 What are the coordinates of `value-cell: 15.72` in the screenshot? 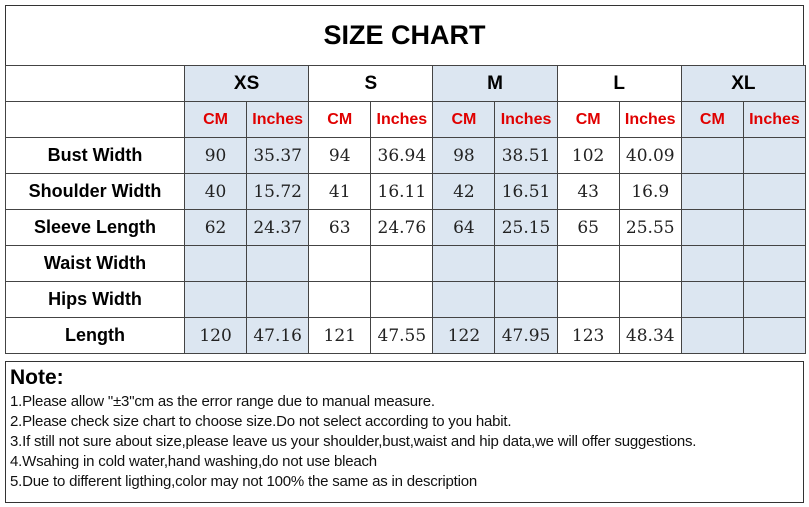 It's located at (278, 191).